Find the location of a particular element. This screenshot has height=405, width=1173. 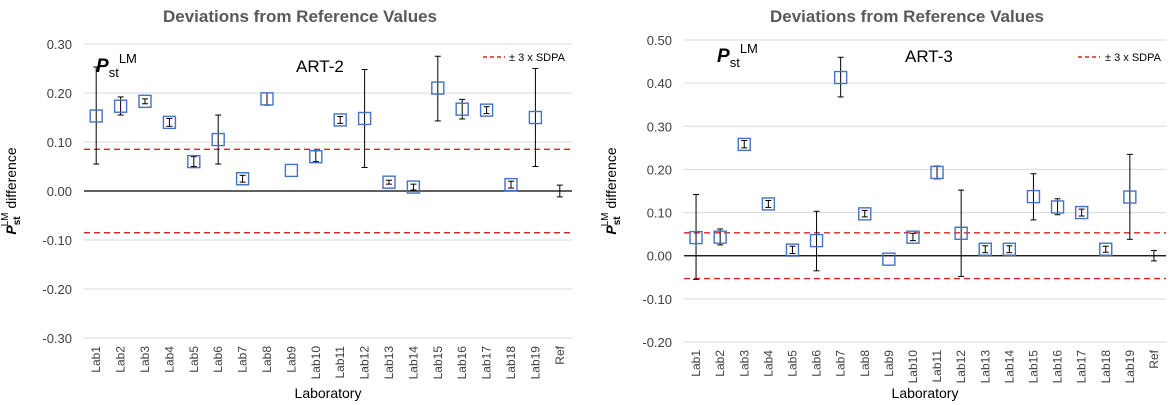

y-axis-label-rest: difference is located at coordinates (611, 179).